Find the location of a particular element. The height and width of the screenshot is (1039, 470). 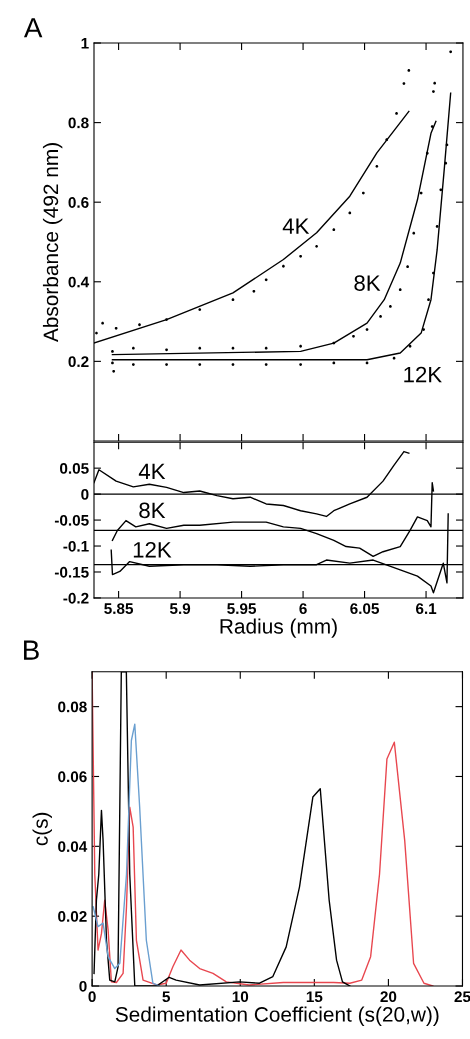

text: B is located at coordinates (31, 650).